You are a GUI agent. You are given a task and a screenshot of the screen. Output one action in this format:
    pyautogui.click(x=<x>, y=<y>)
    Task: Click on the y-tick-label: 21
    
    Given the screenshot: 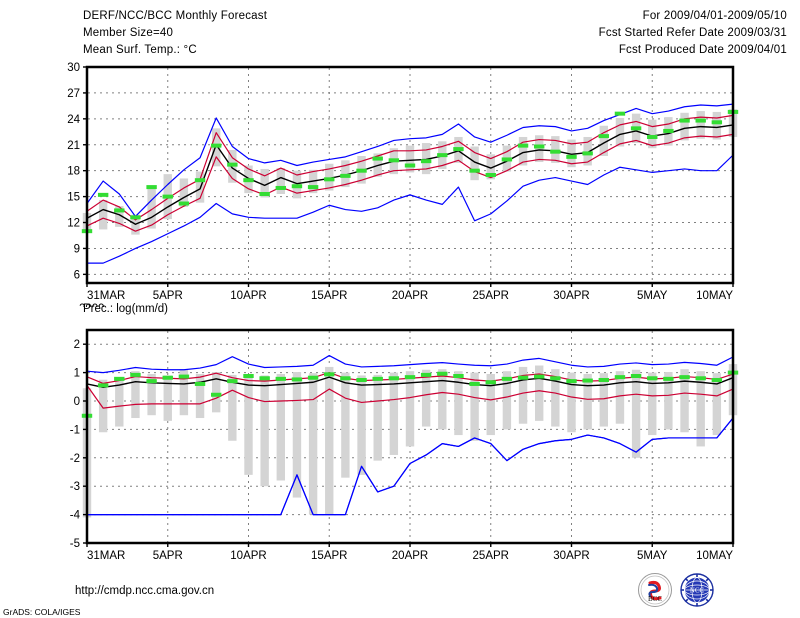 What is the action you would take?
    pyautogui.click(x=73, y=146)
    